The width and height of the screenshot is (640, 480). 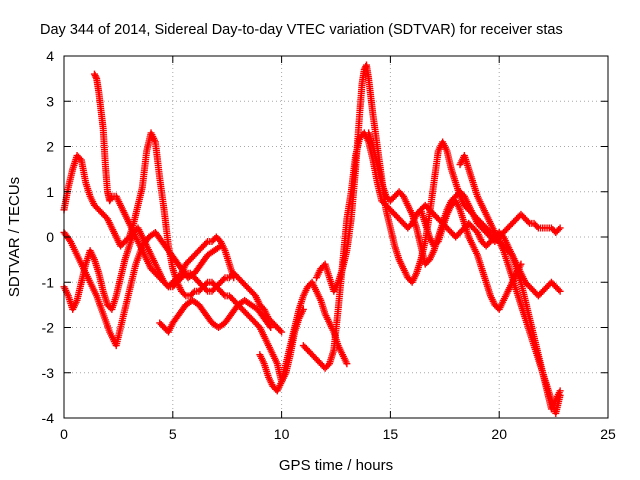 What do you see at coordinates (14, 237) in the screenshot?
I see `y-axis-title: SDTVAR / TECUs` at bounding box center [14, 237].